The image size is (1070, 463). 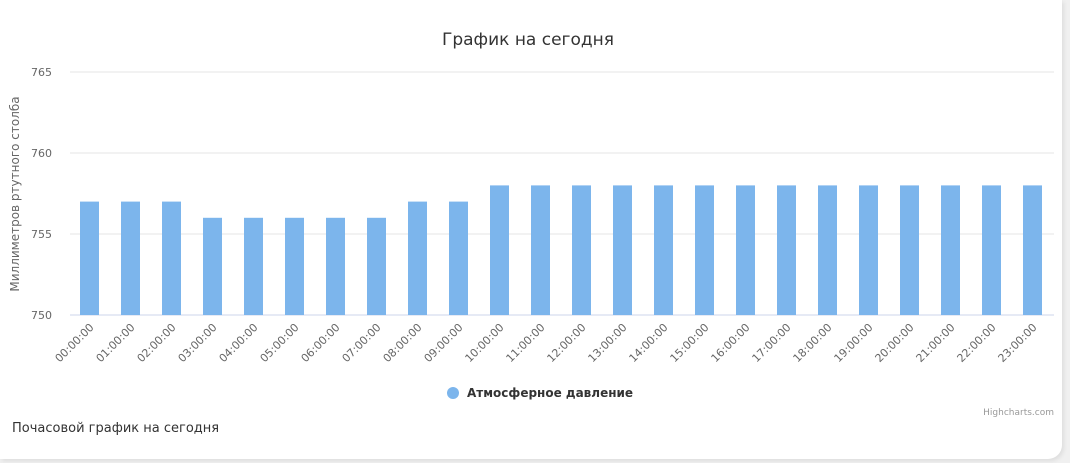 I want to click on x-tick-label: 17:00:00, so click(x=771, y=343).